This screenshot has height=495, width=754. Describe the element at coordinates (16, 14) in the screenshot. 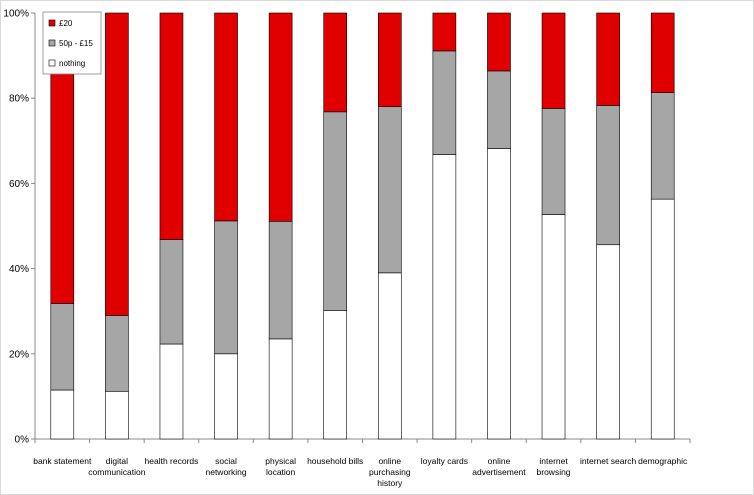

I see `y-tick-label: 100%` at that location.